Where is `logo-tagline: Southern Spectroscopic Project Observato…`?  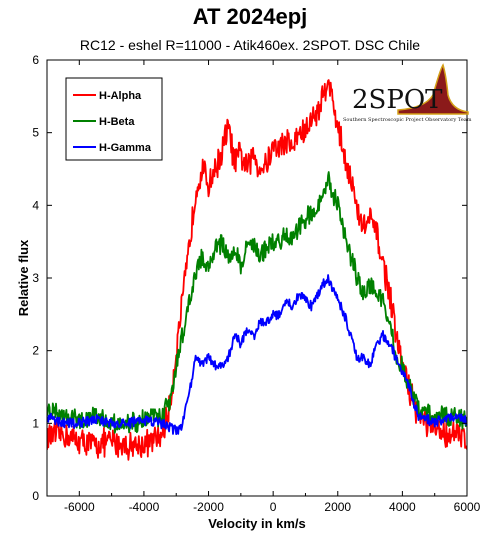
logo-tagline: Southern Spectroscopic Project Observato… is located at coordinates (407, 120).